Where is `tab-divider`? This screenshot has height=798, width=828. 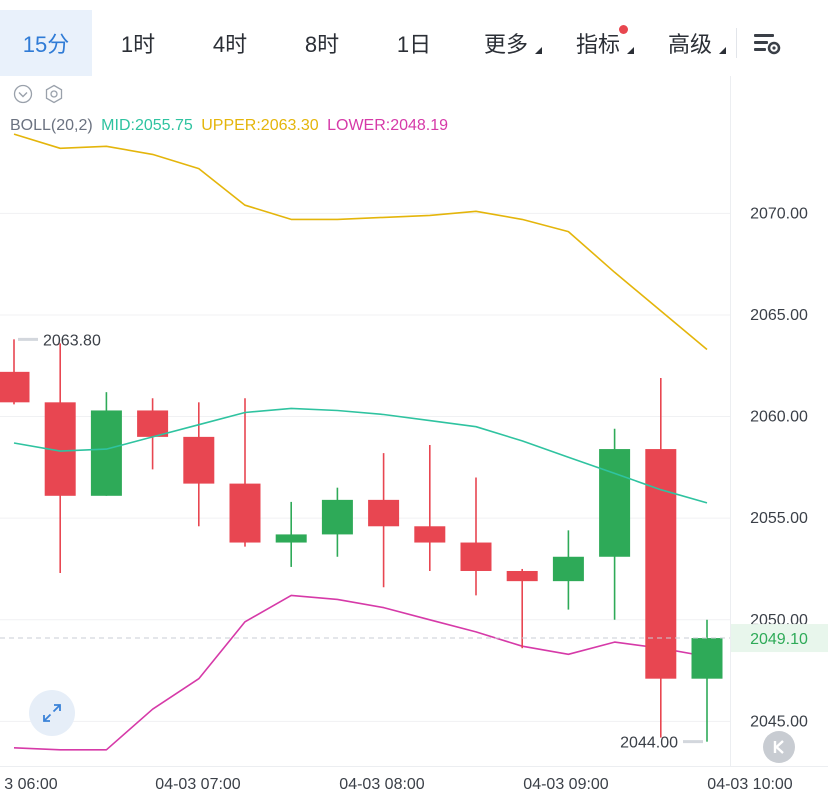 tab-divider is located at coordinates (736, 43).